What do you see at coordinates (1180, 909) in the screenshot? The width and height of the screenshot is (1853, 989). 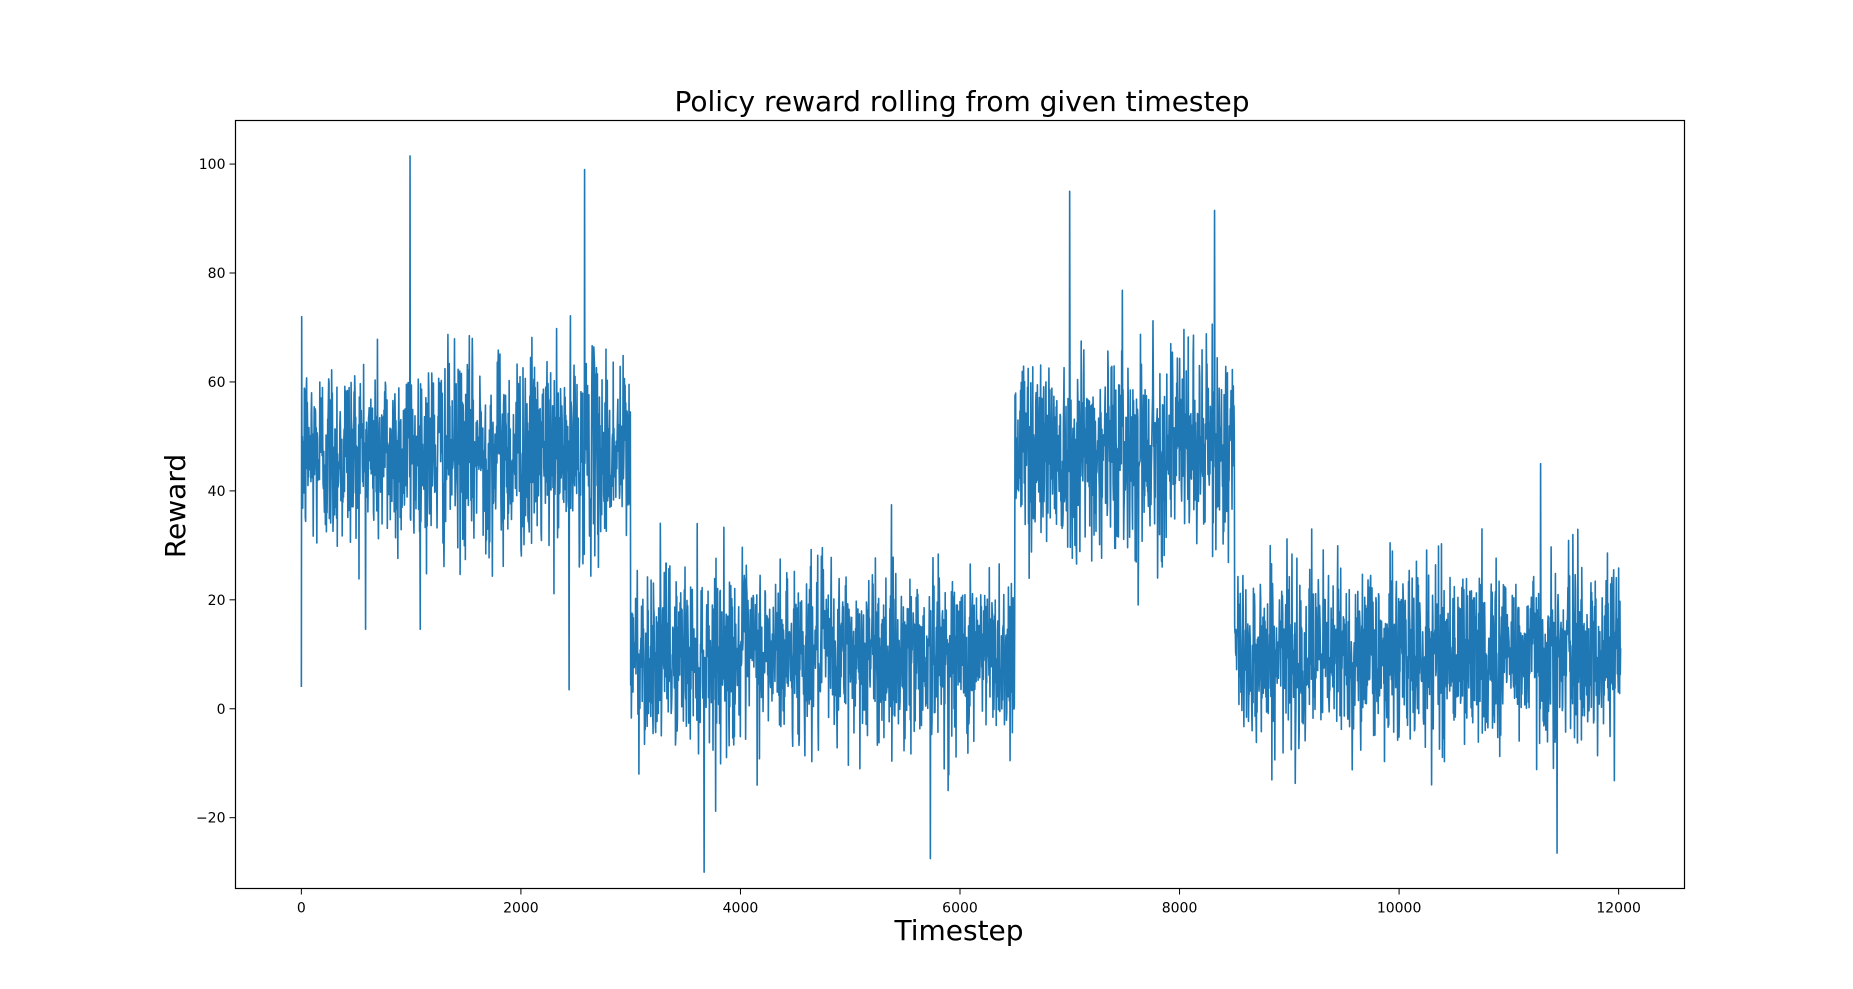 I see `x-tick-label: 8000` at bounding box center [1180, 909].